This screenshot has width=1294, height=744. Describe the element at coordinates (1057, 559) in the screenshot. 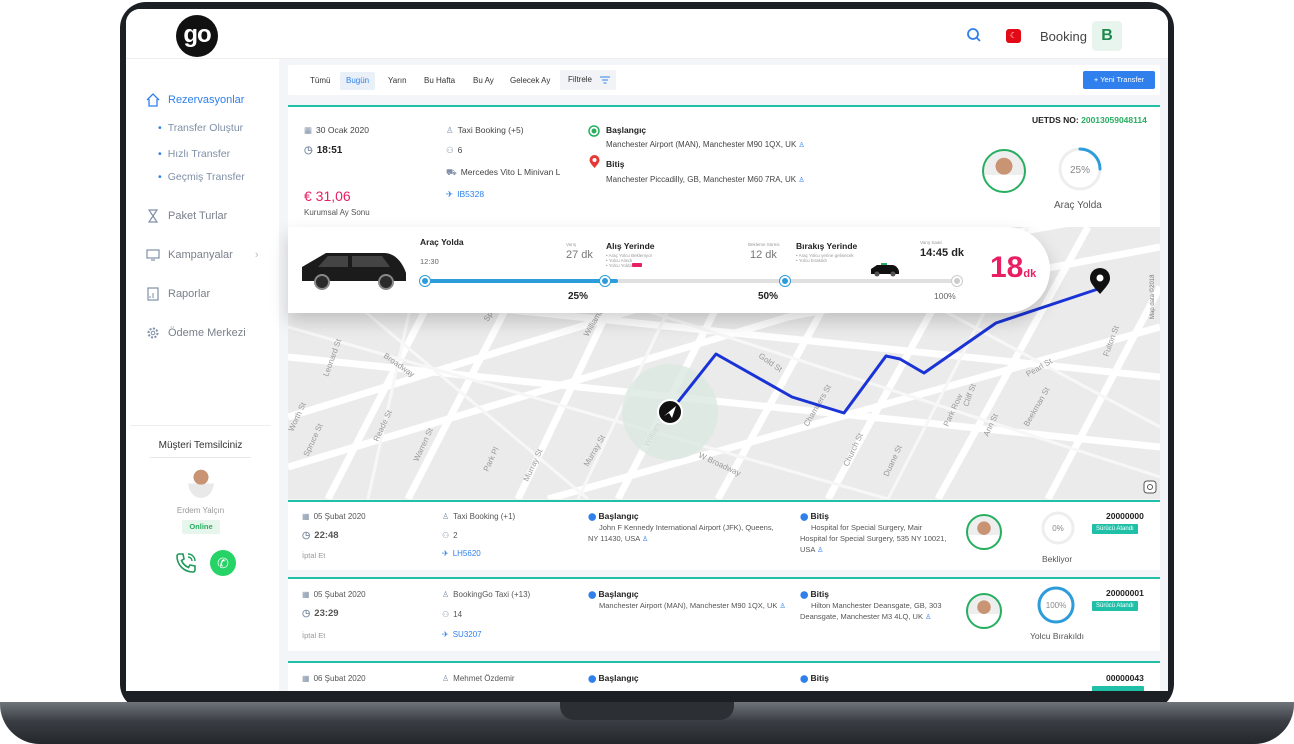

I see `row-status: Bekliyor` at that location.